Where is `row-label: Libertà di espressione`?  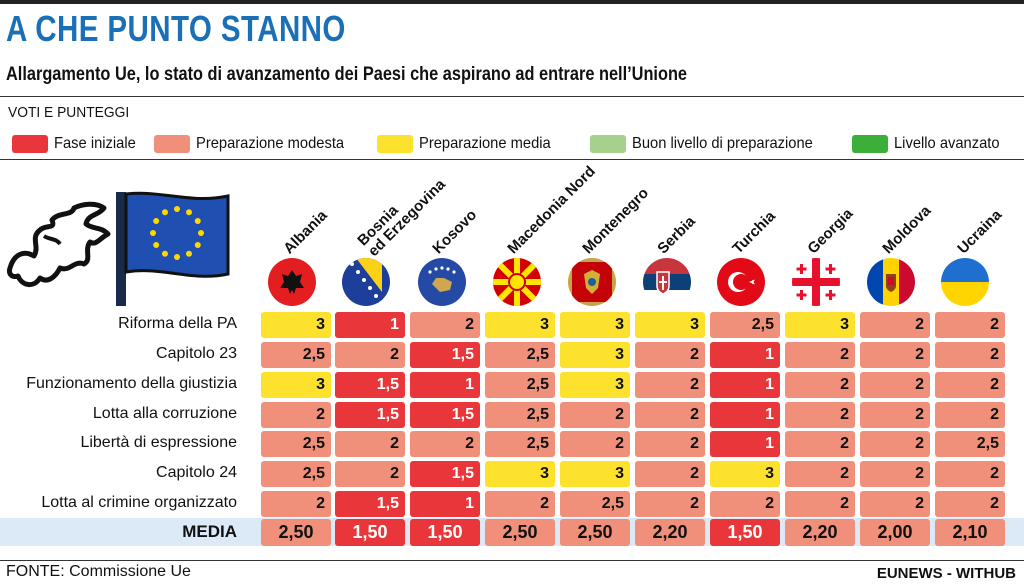 row-label: Libertà di espressione is located at coordinates (158, 442).